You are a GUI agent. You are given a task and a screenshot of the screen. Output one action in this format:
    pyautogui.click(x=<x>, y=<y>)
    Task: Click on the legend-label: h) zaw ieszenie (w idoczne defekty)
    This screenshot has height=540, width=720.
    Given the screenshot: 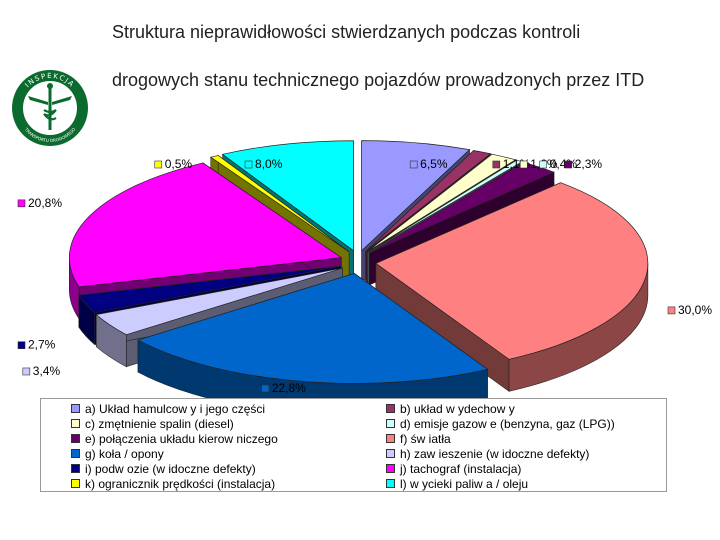 What is the action you would take?
    pyautogui.click(x=495, y=453)
    